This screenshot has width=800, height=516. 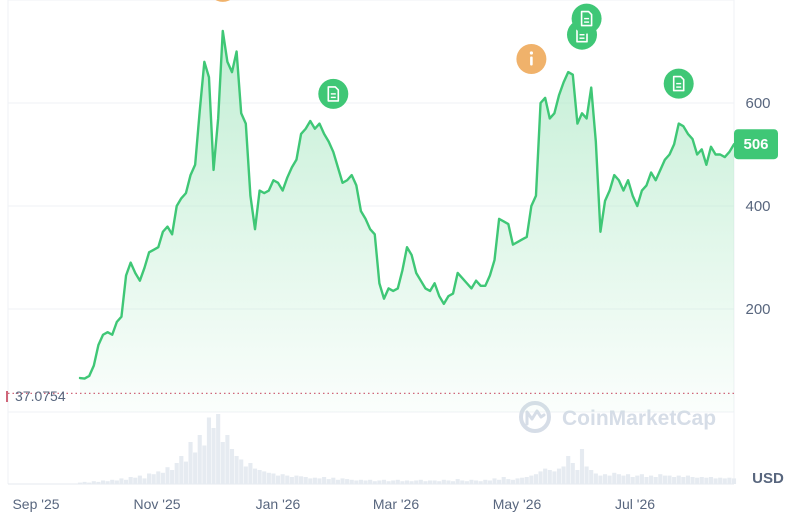 What do you see at coordinates (35, 504) in the screenshot?
I see `x-tick-label: Sep '25` at bounding box center [35, 504].